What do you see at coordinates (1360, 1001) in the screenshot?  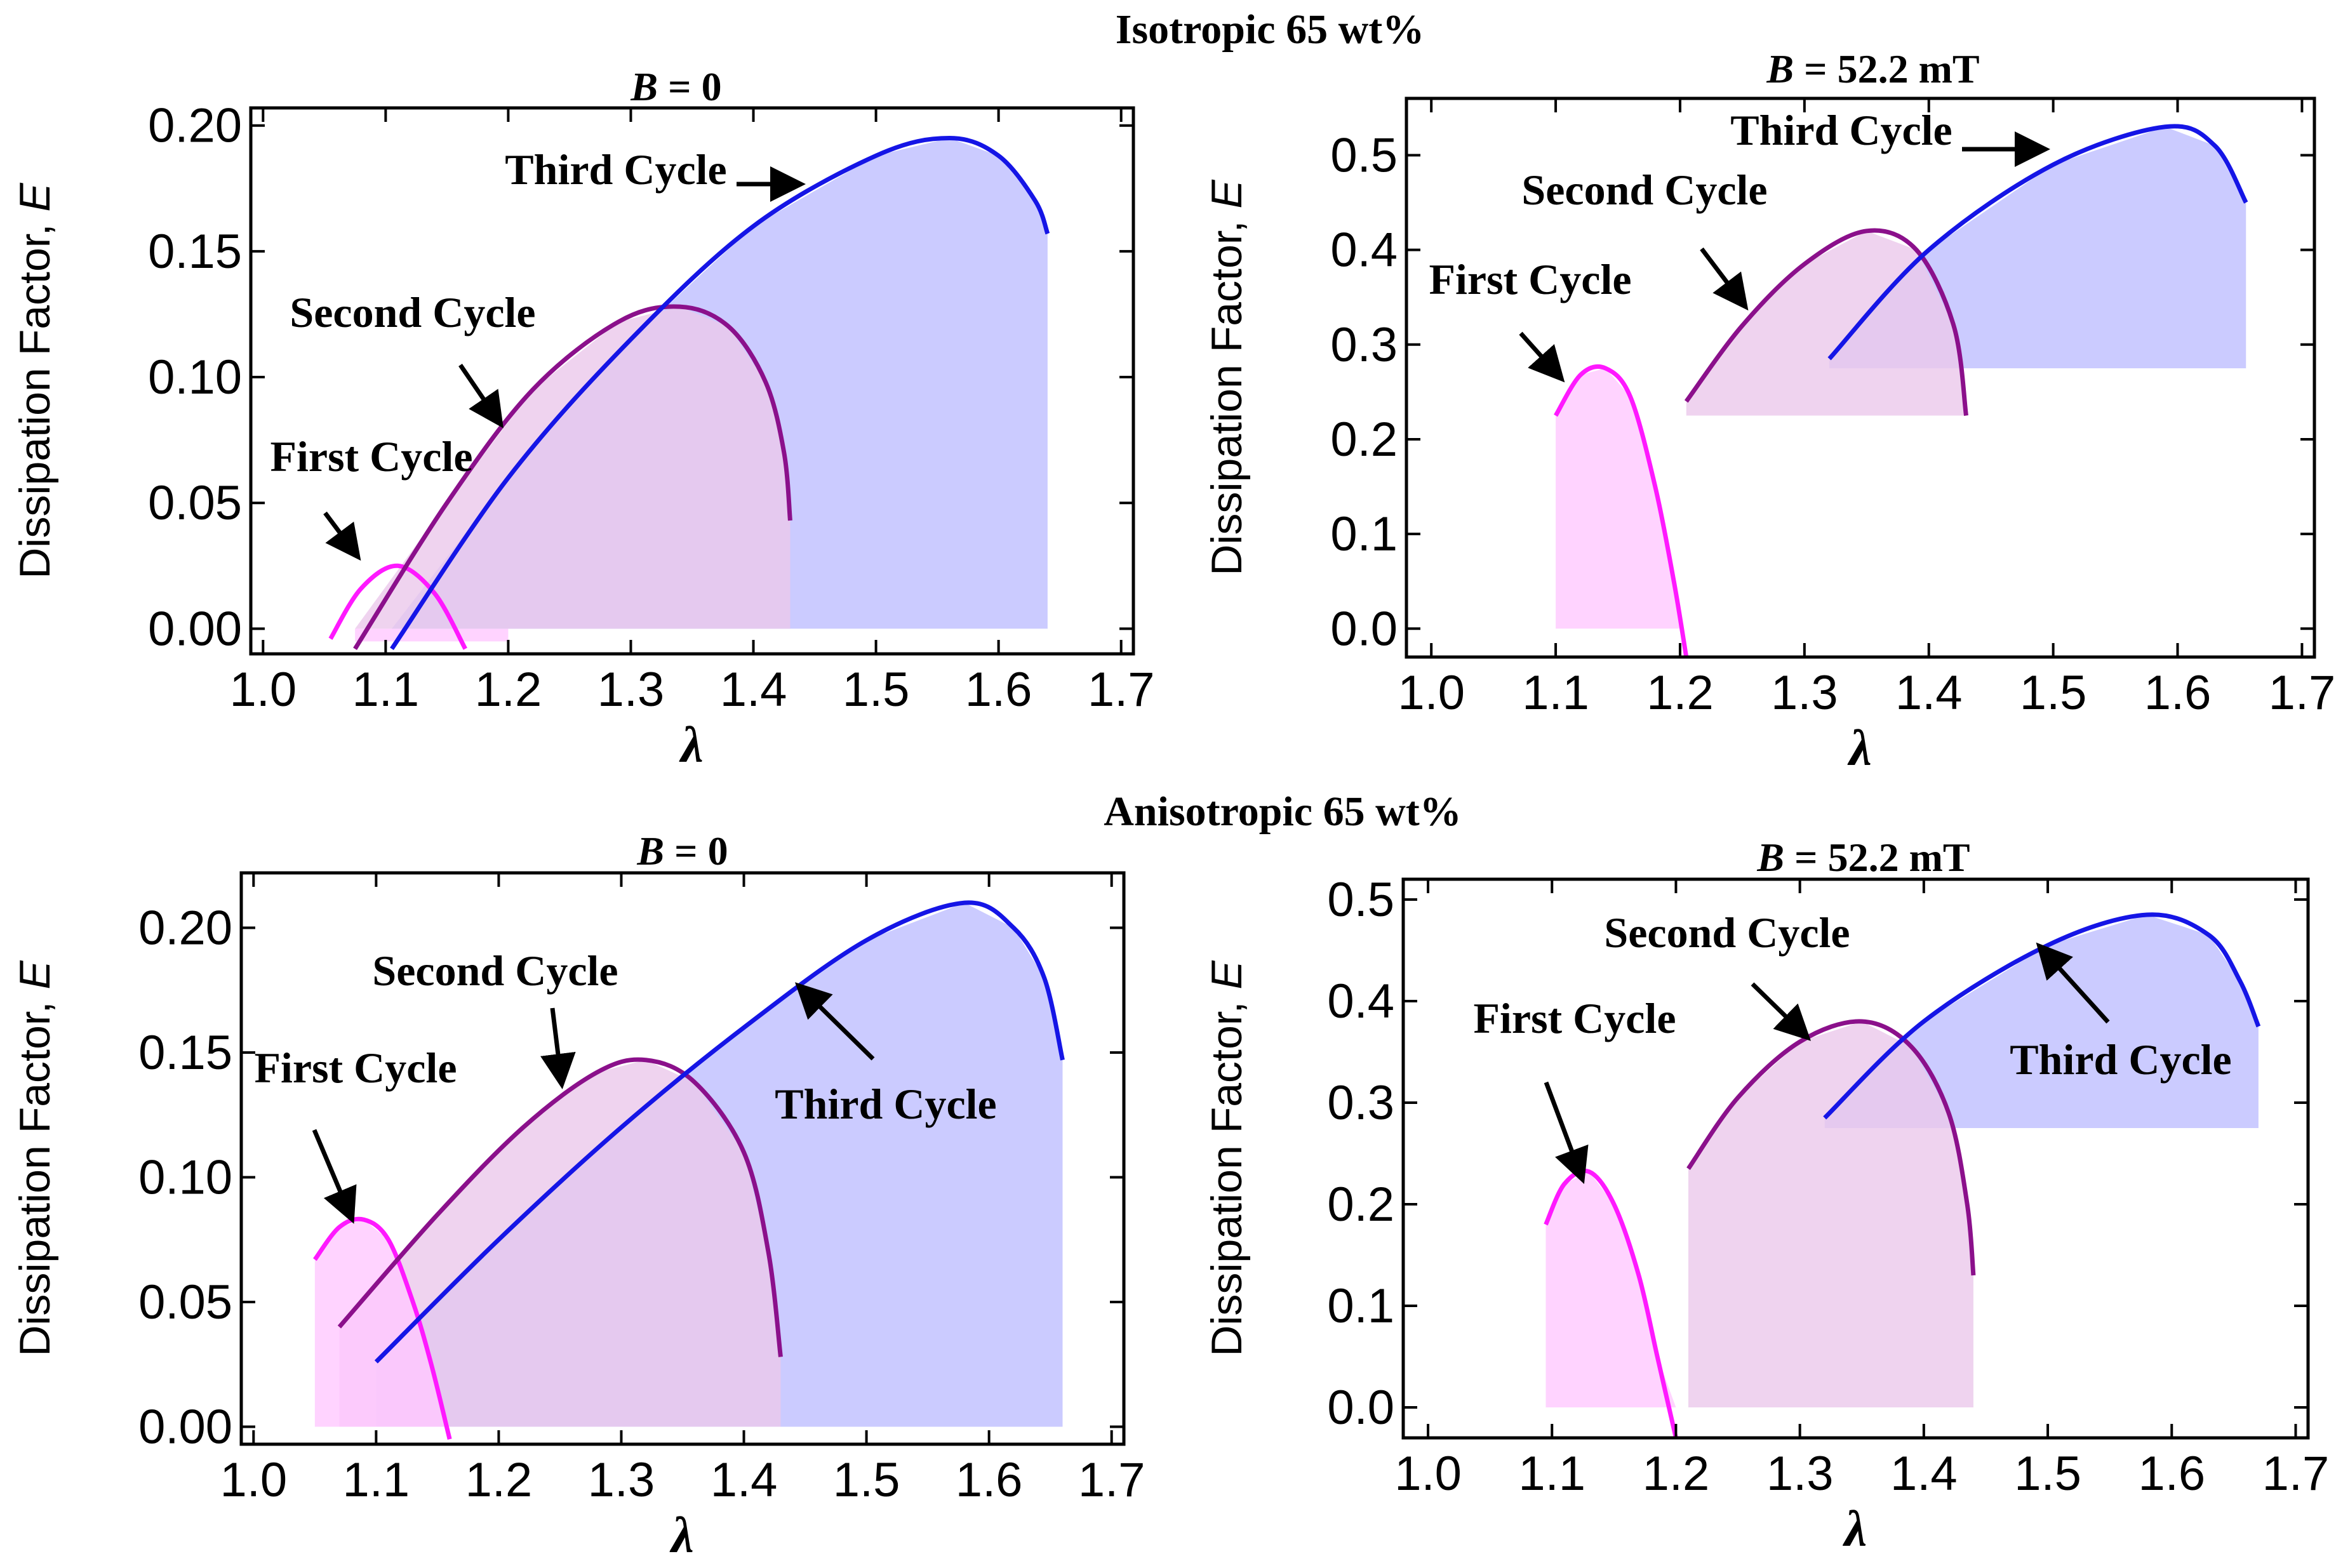 I see `y-tick-label: 0.4` at bounding box center [1360, 1001].